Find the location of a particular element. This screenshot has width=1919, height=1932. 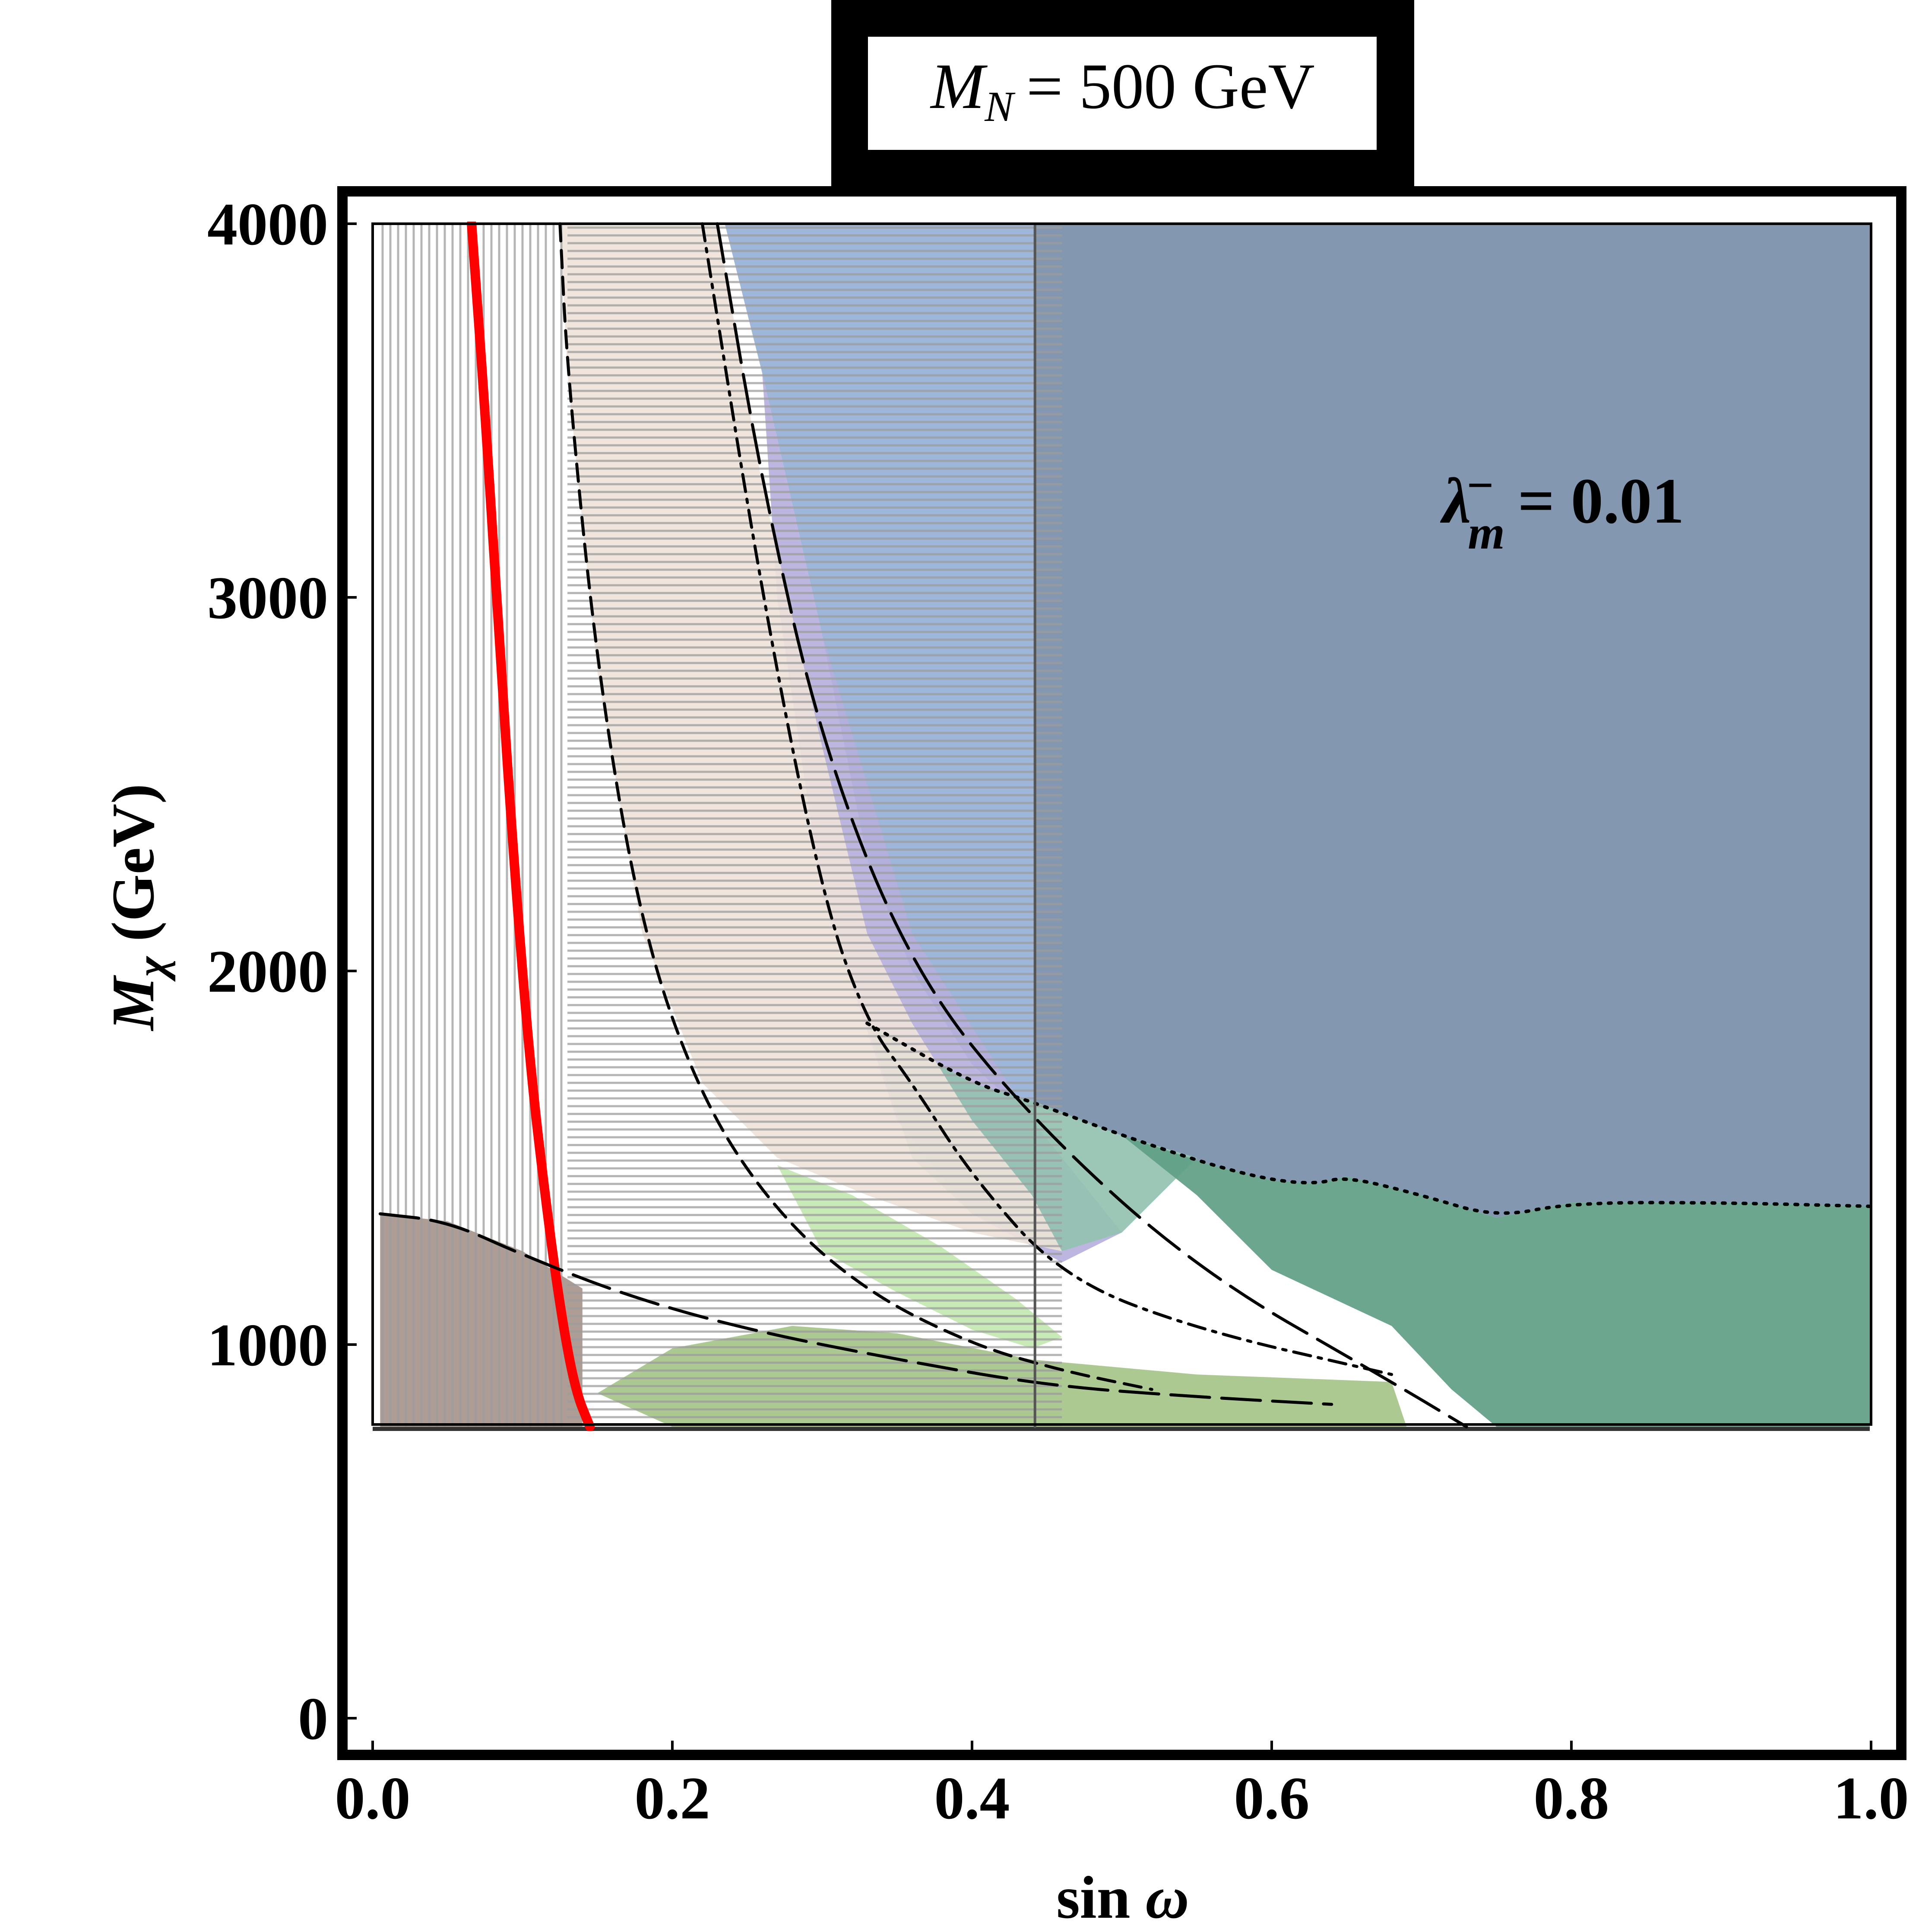

annotation-symbol: λ is located at coordinates (1456, 501).